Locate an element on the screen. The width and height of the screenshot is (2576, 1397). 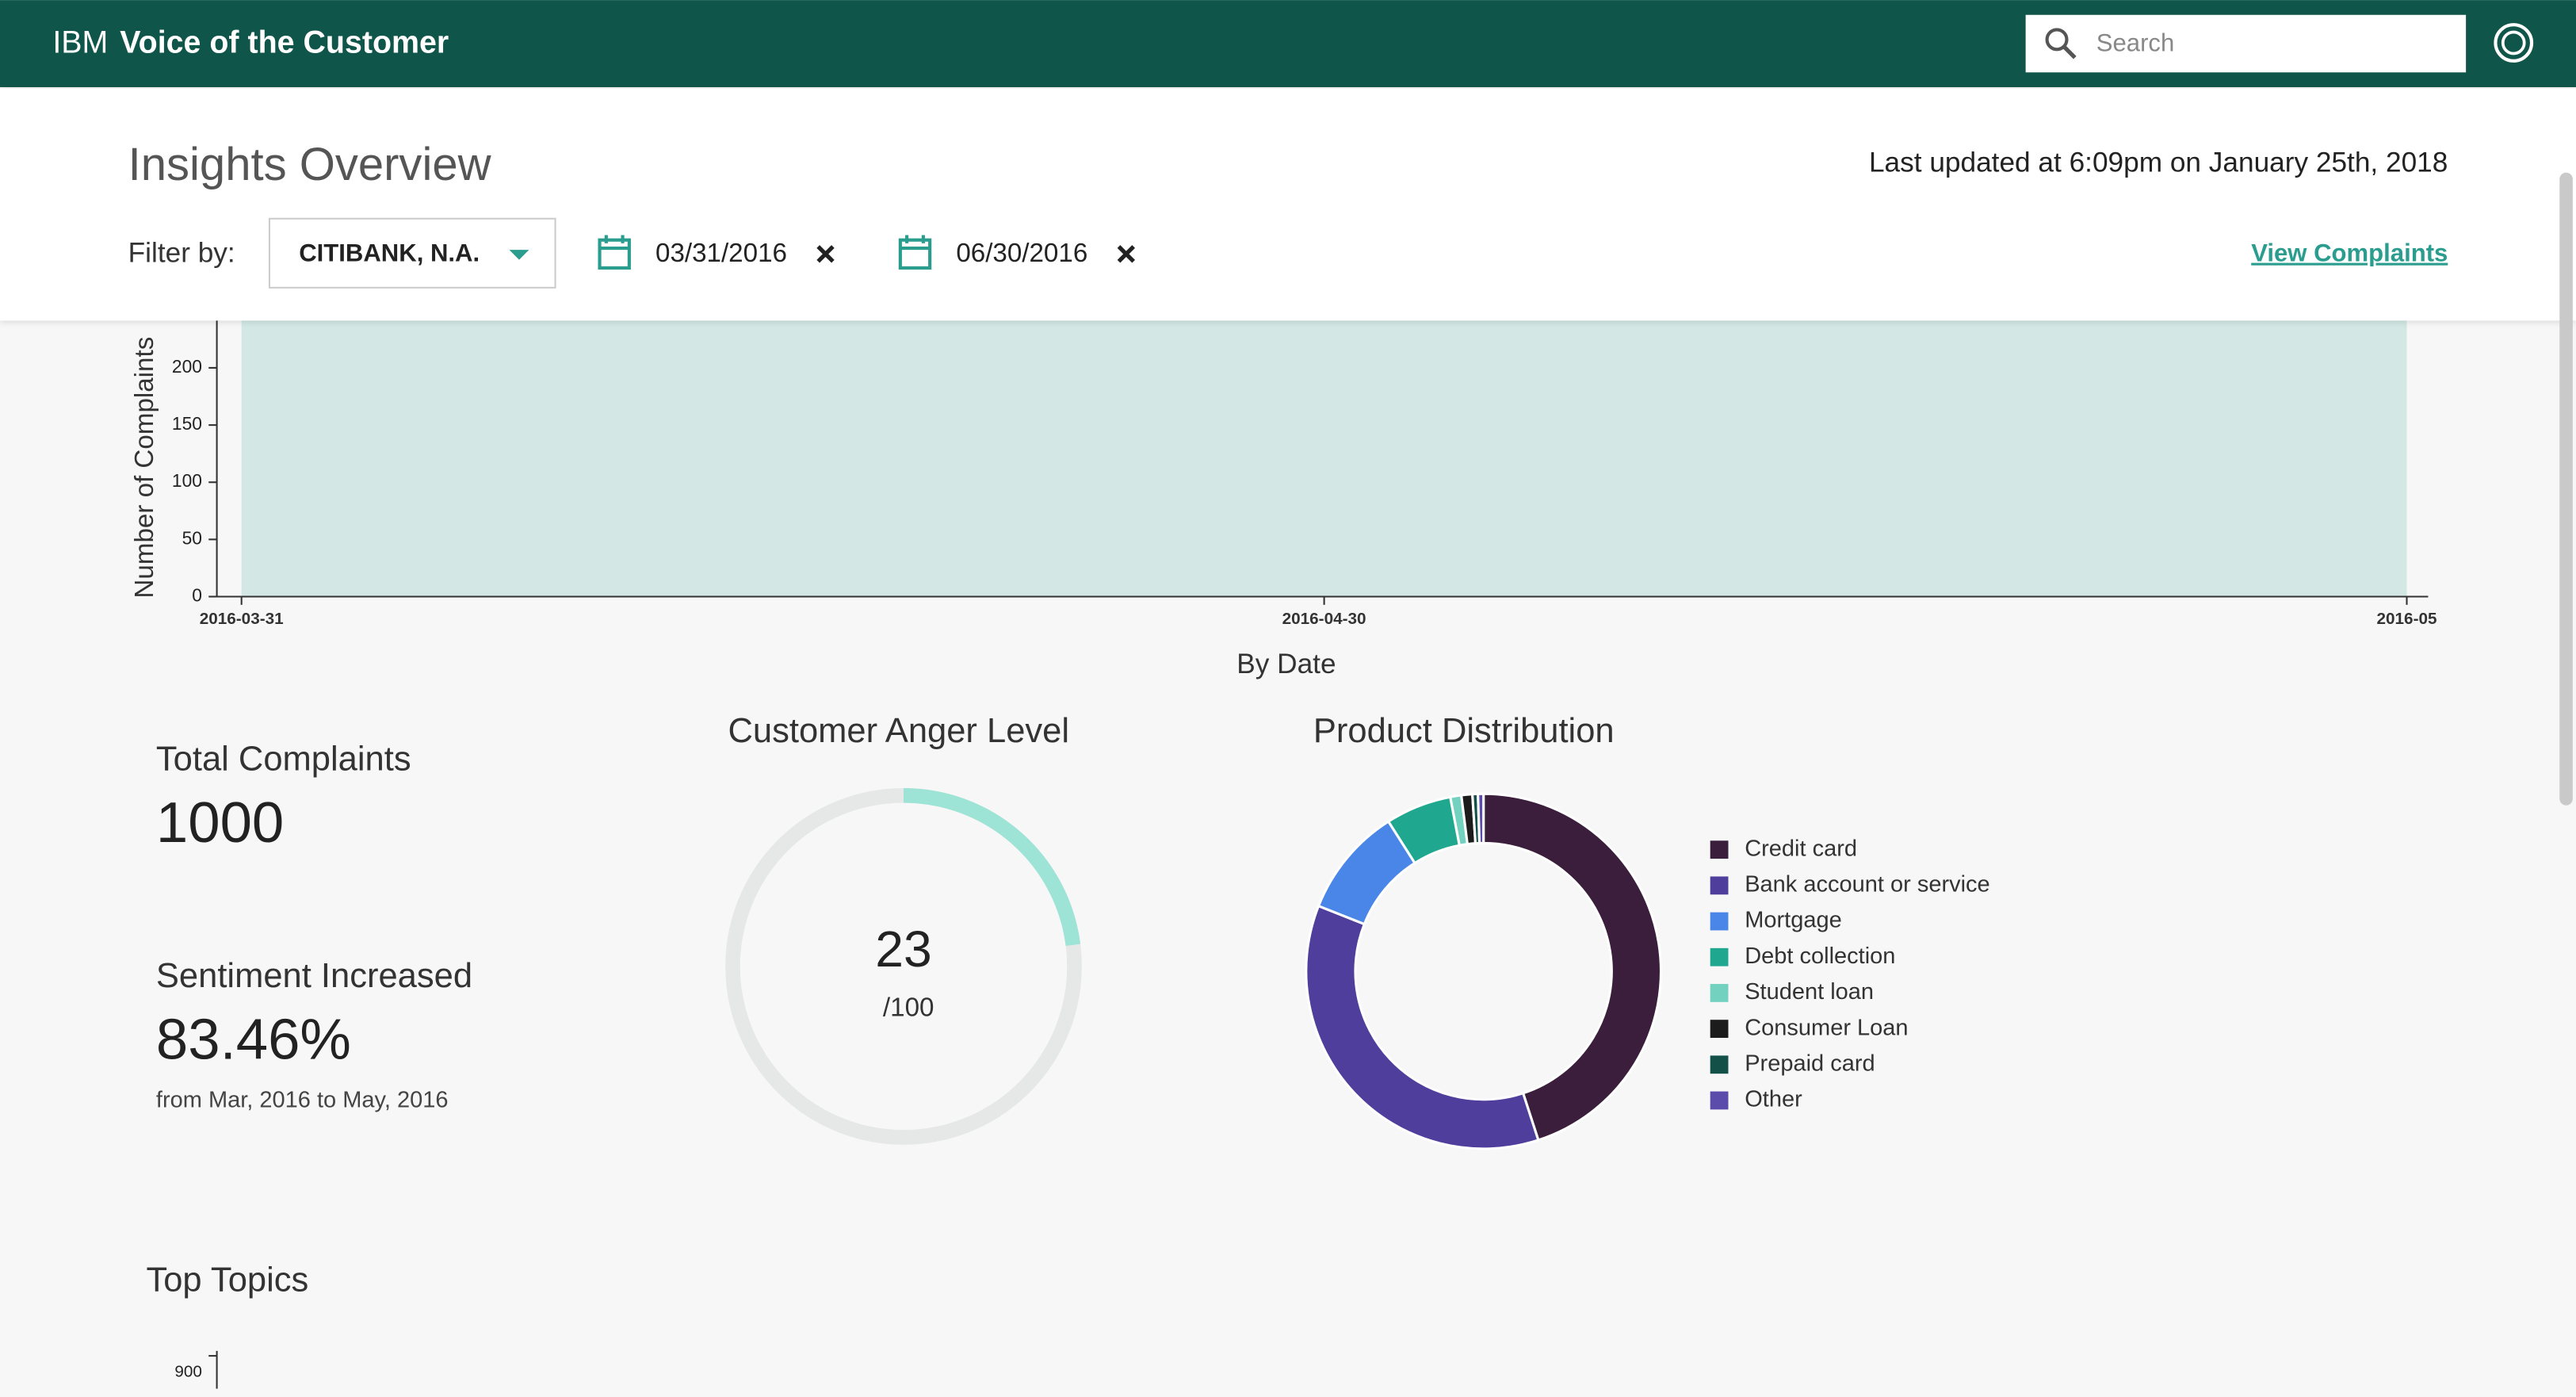
legend-label: Prepaid card is located at coordinates (1810, 1064).